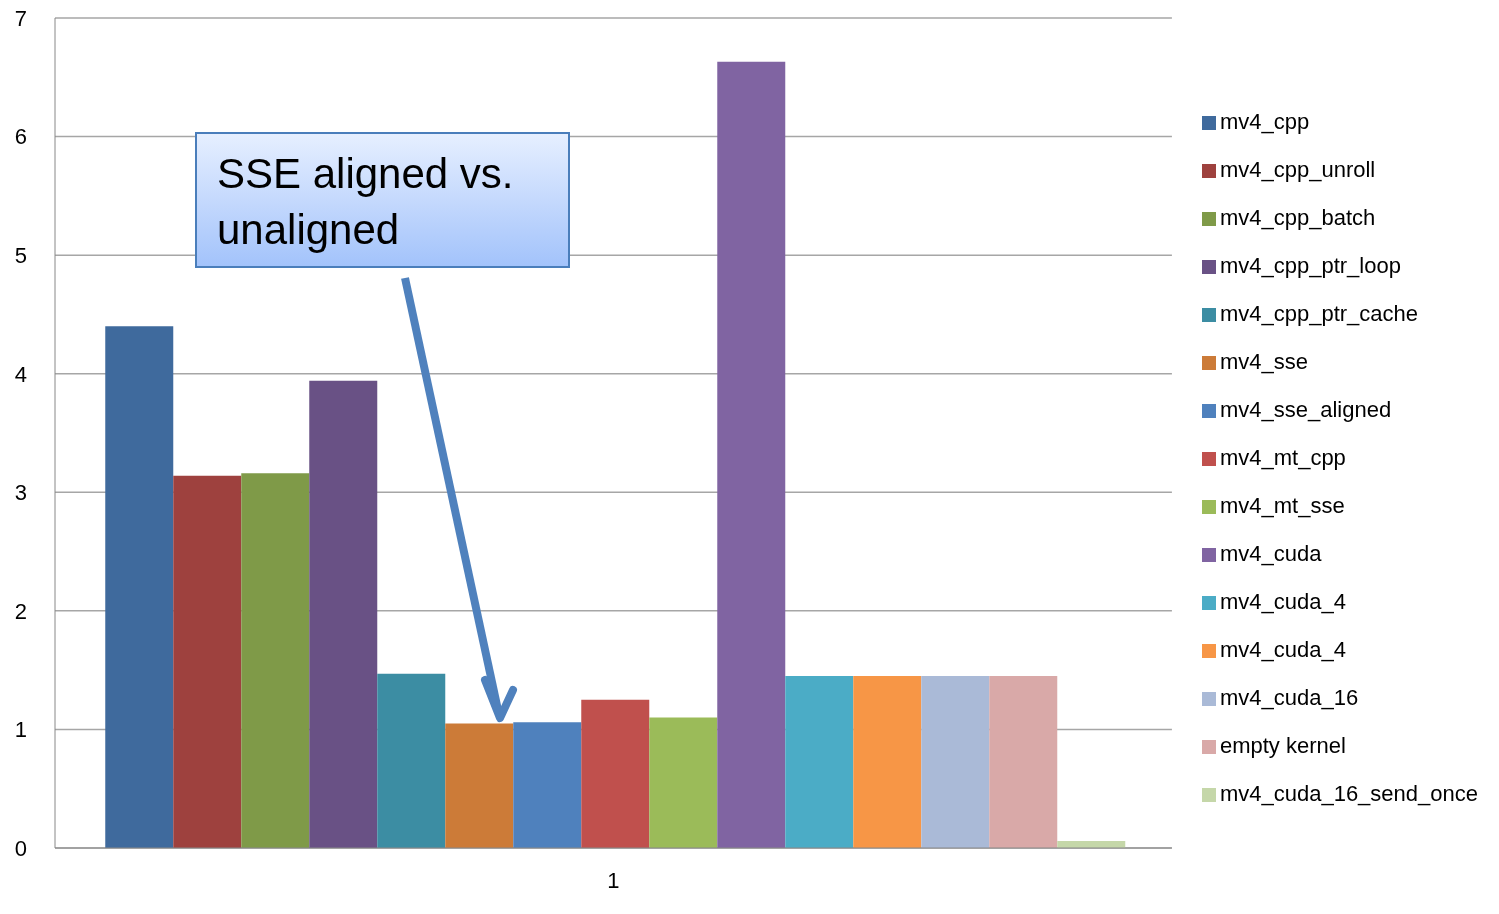 The width and height of the screenshot is (1499, 914). What do you see at coordinates (20, 493) in the screenshot?
I see `y-tick-label: 3` at bounding box center [20, 493].